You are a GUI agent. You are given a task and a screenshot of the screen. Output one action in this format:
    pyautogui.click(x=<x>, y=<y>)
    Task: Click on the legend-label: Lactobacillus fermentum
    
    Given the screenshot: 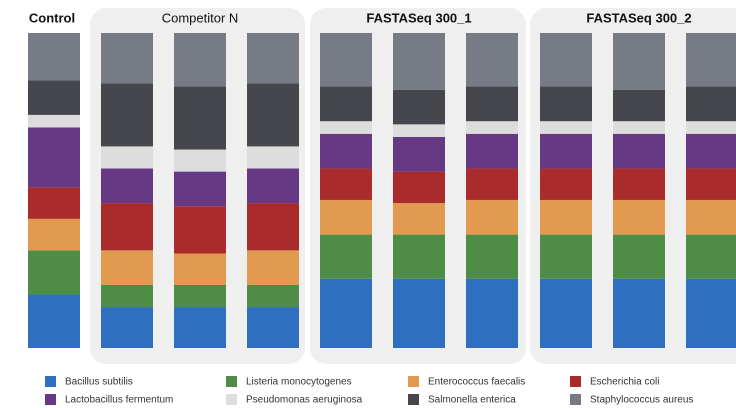 What is the action you would take?
    pyautogui.click(x=119, y=400)
    